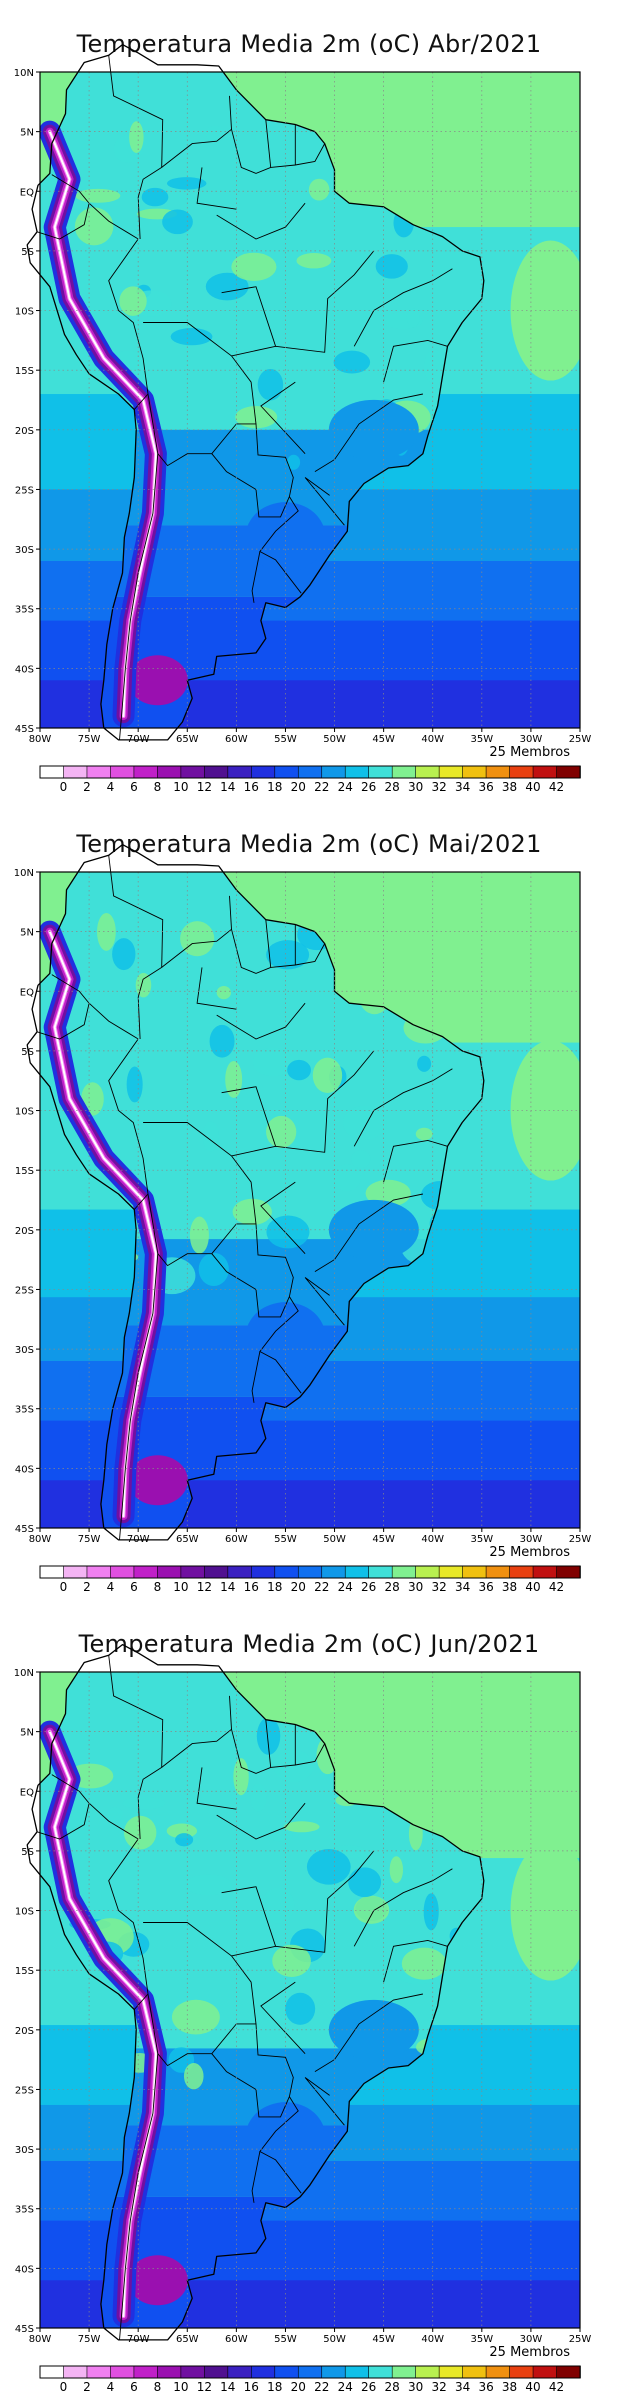  What do you see at coordinates (383, 739) in the screenshot?
I see `lon-tick-label: 45W` at bounding box center [383, 739].